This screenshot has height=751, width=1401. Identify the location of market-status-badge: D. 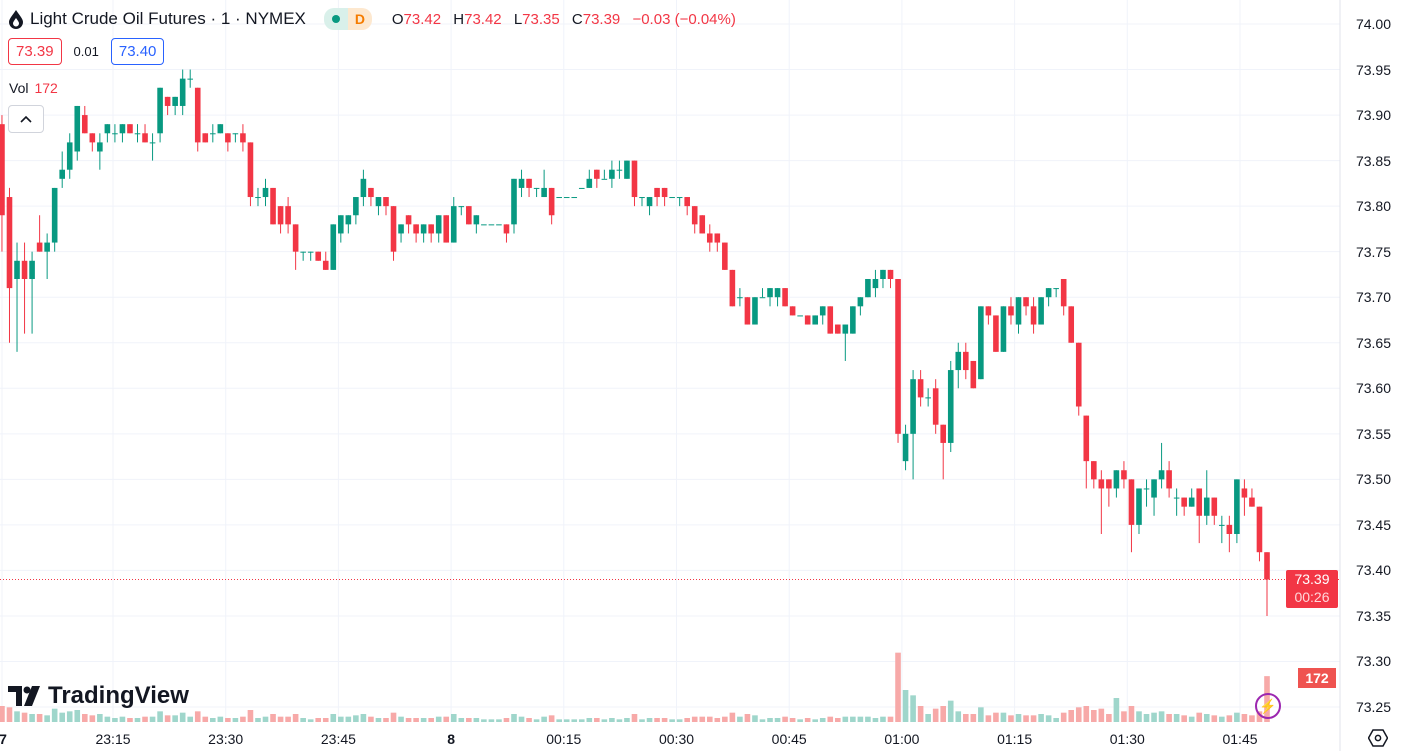
(347, 19).